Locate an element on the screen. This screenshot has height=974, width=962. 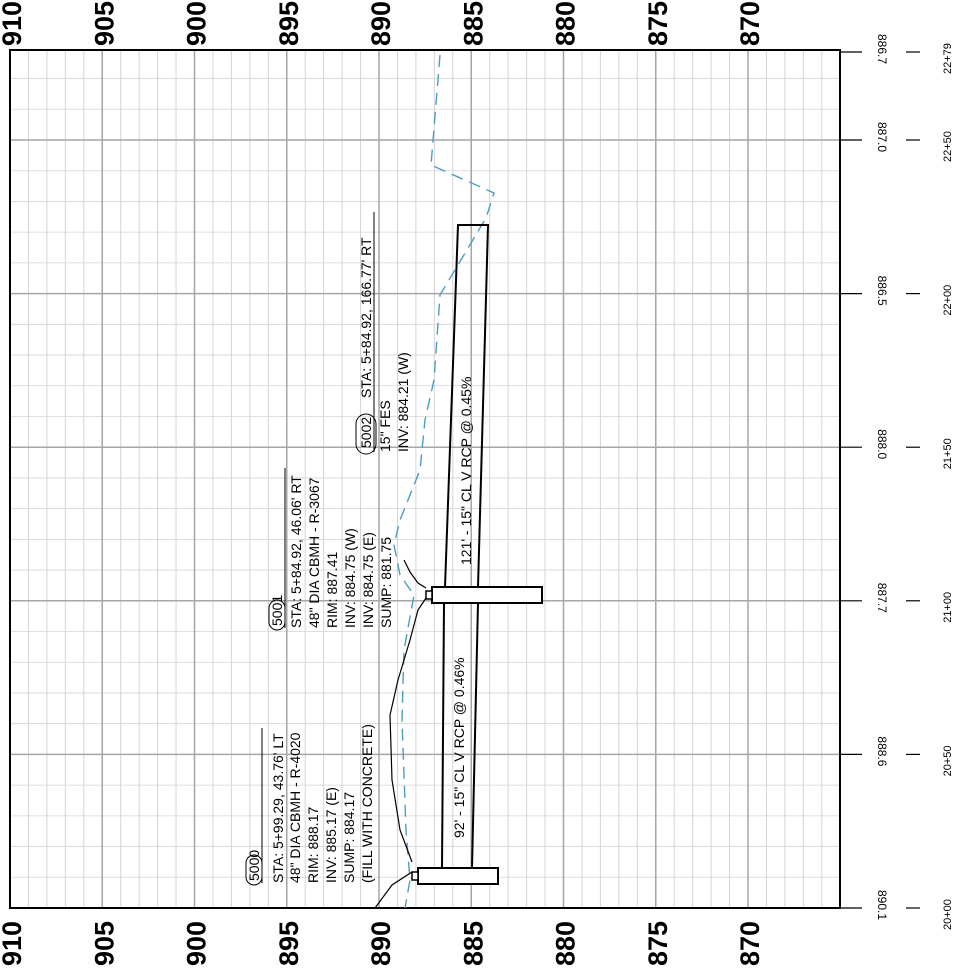
structure-5000-line-2: RIM: 888.17 is located at coordinates (313, 845).